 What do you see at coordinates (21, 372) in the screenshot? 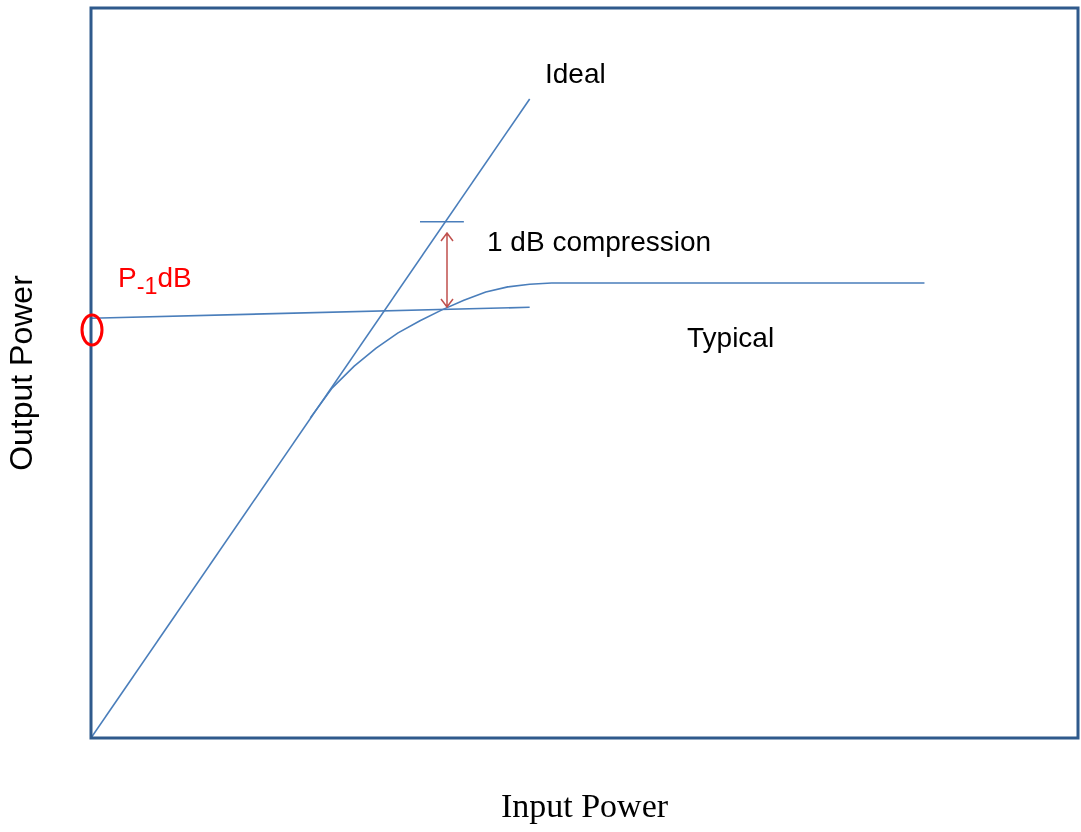
I see `y-axis-title: Output Power` at bounding box center [21, 372].